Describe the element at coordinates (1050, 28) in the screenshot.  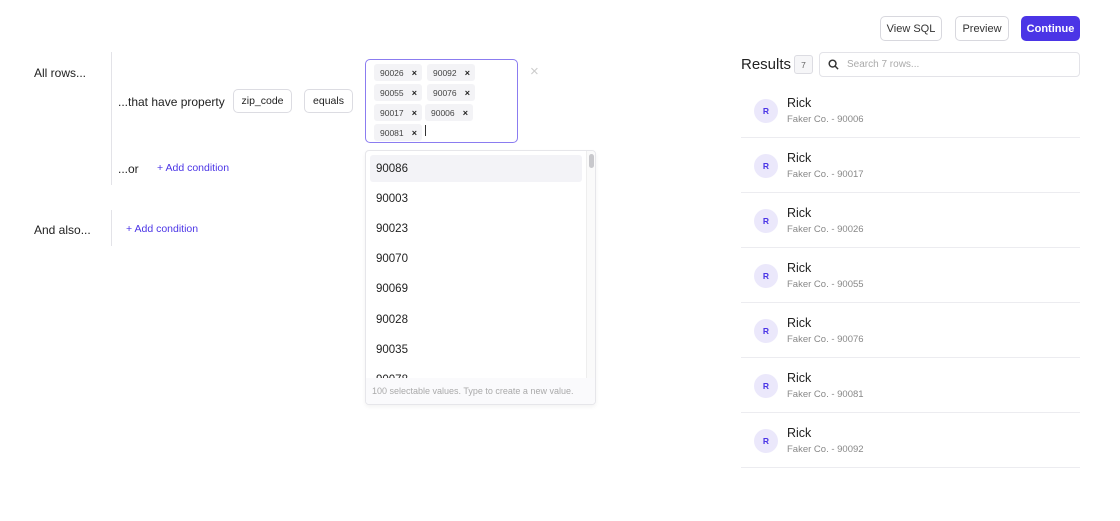
I see `continue-button: Continue` at that location.